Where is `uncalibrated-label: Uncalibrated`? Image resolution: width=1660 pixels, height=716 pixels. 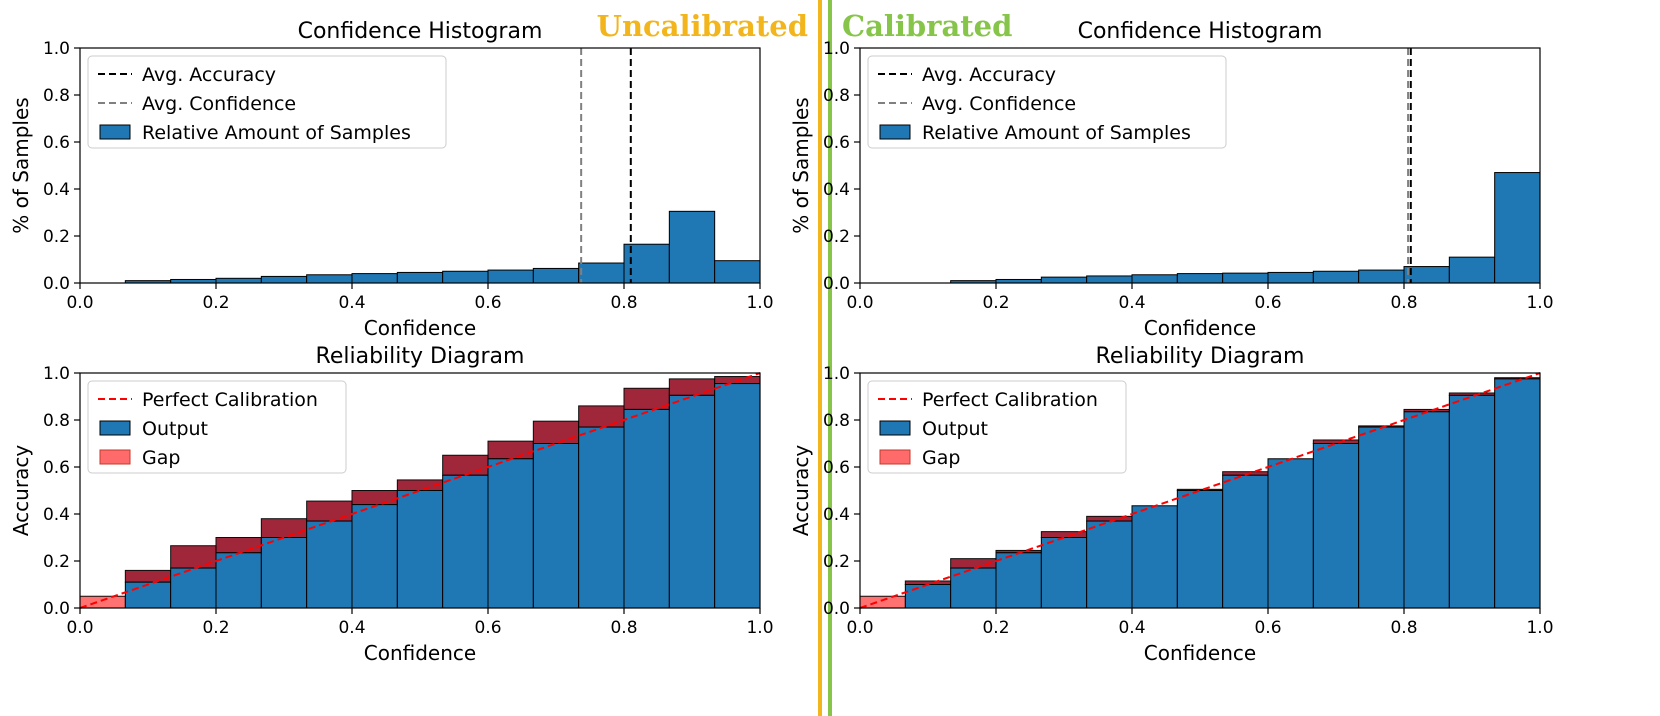 uncalibrated-label: Uncalibrated is located at coordinates (702, 26).